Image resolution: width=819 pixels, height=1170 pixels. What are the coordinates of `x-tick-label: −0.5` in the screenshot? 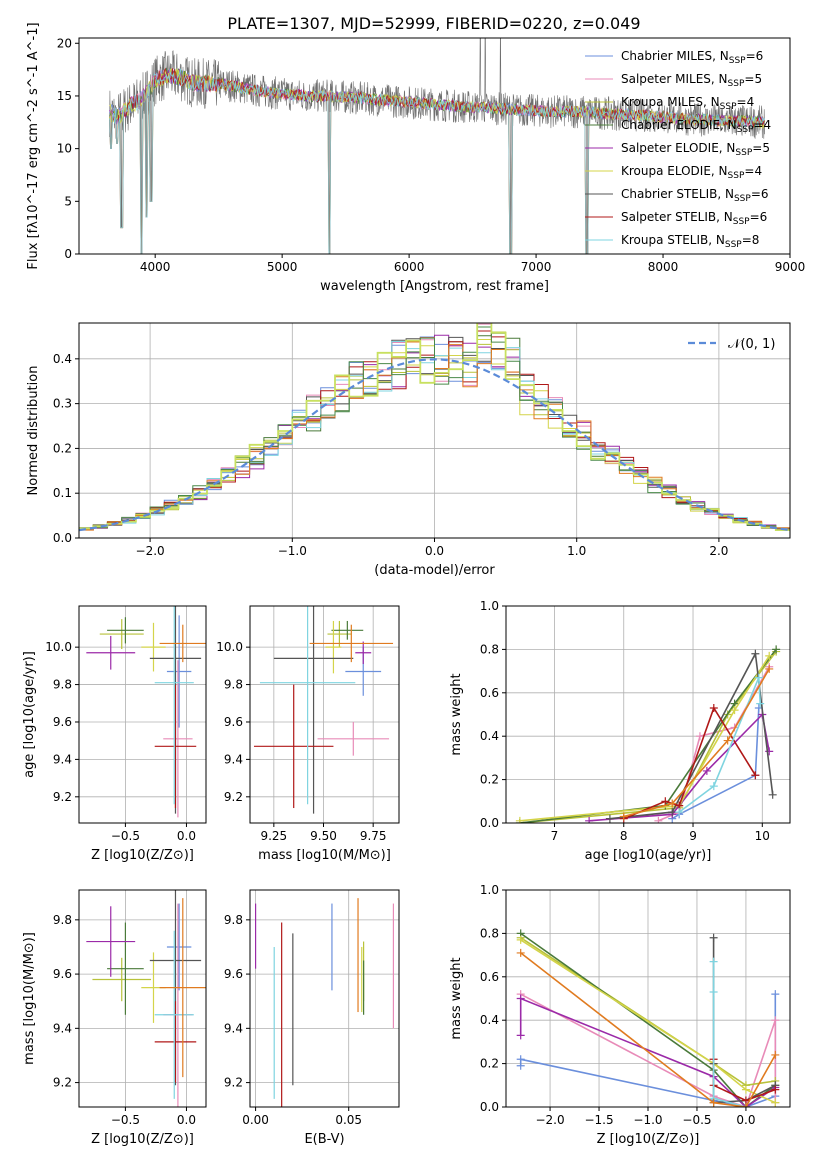 It's located at (125, 1120).